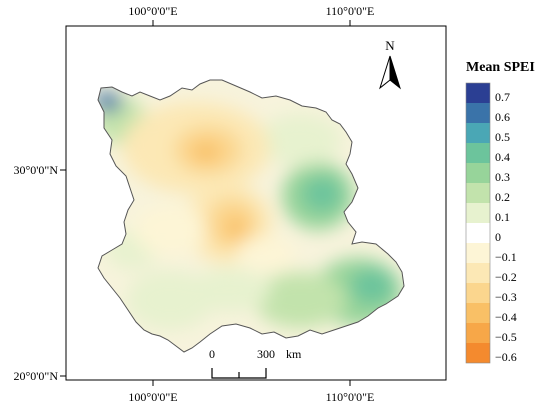  Describe the element at coordinates (390, 45) in the screenshot. I see `north-letter: N` at that location.